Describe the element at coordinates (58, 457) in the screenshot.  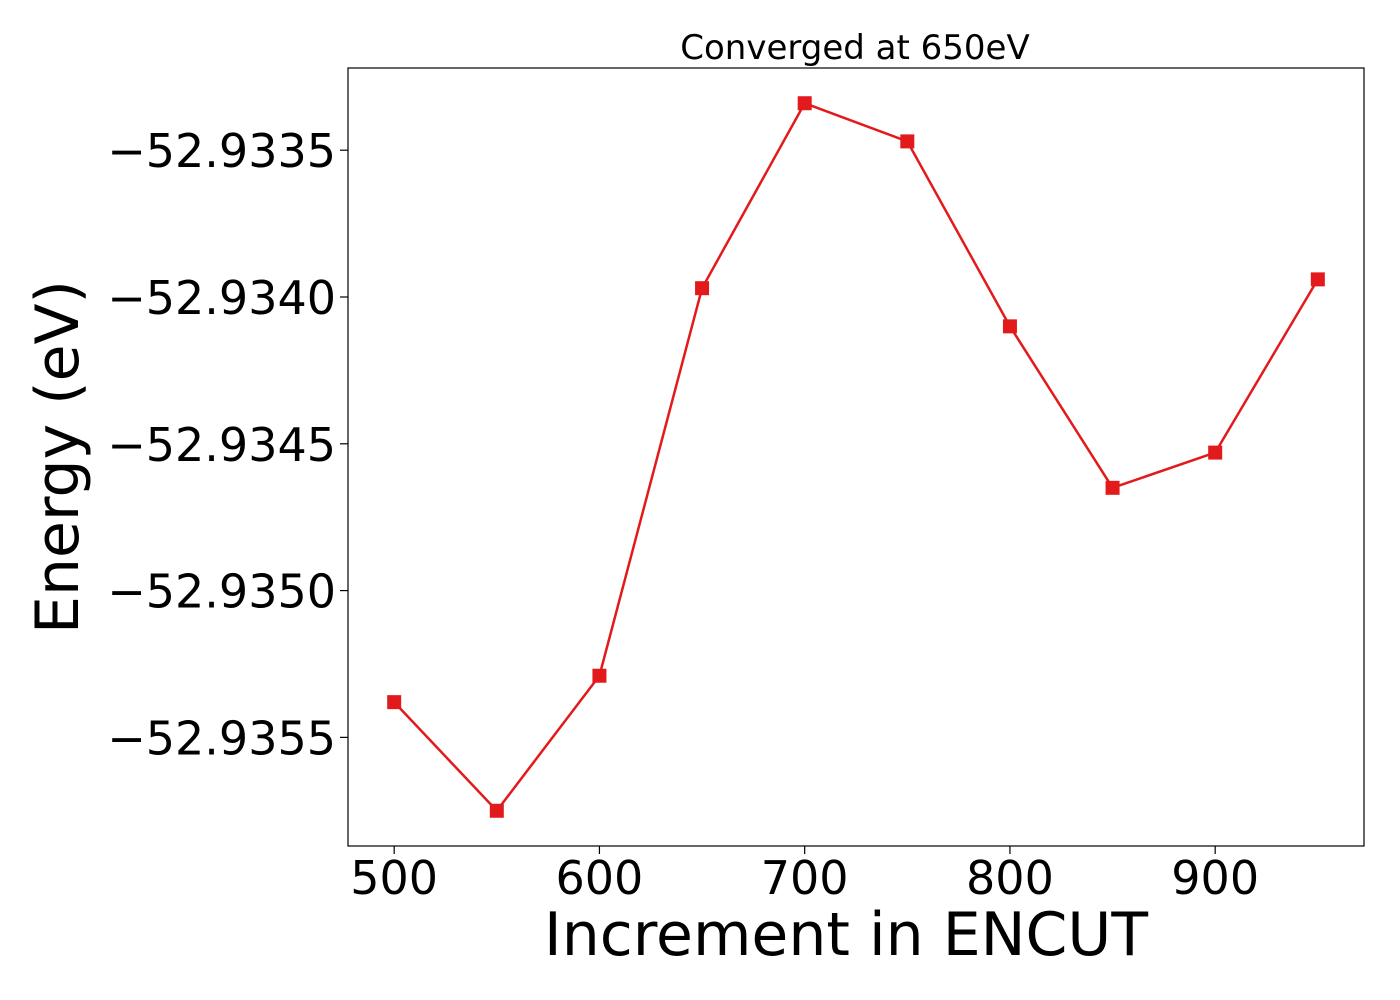
I see `y-axis-title: Energy (eV)` at that location.